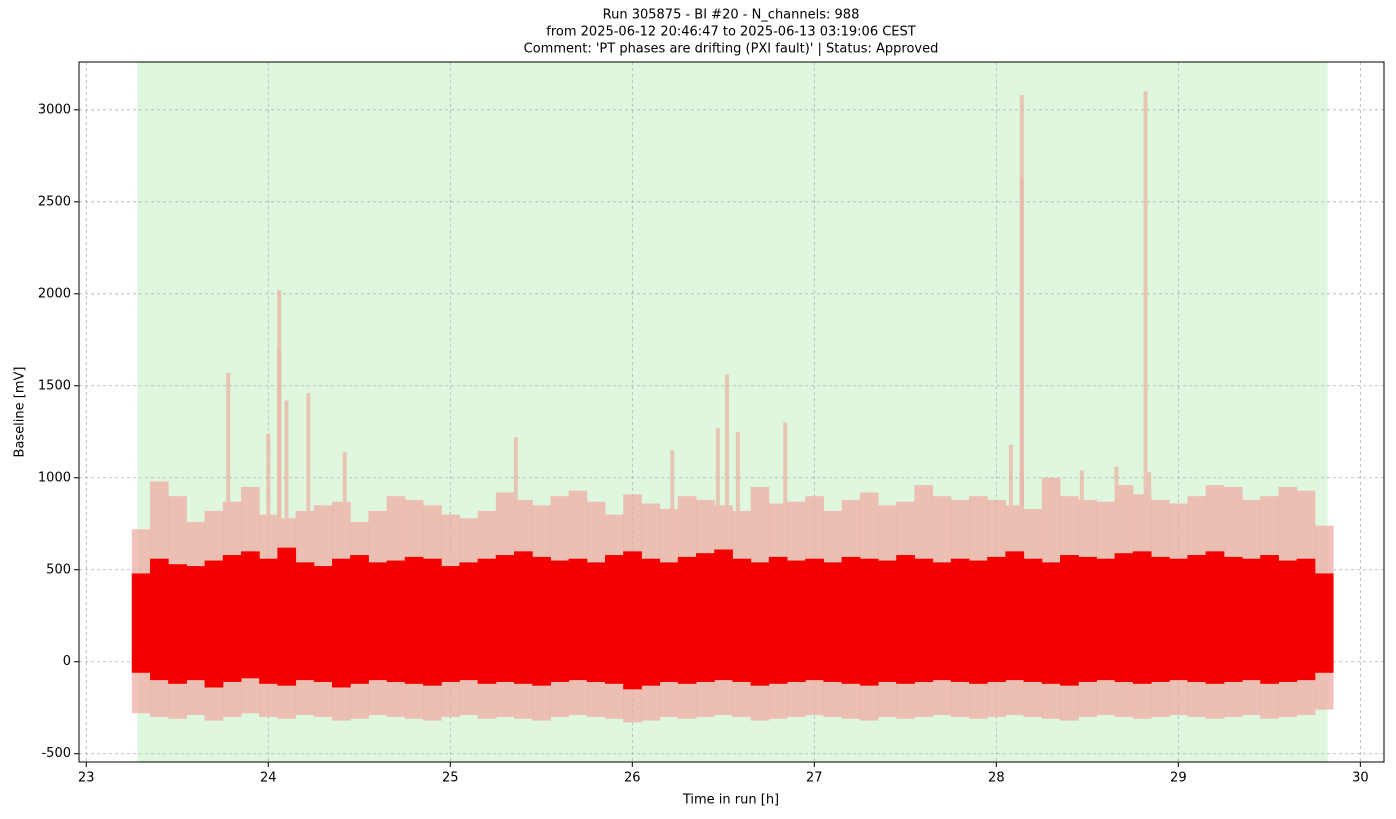 The width and height of the screenshot is (1396, 819). Describe the element at coordinates (20, 412) in the screenshot. I see `y-axis-label: Baseline [mV]` at that location.